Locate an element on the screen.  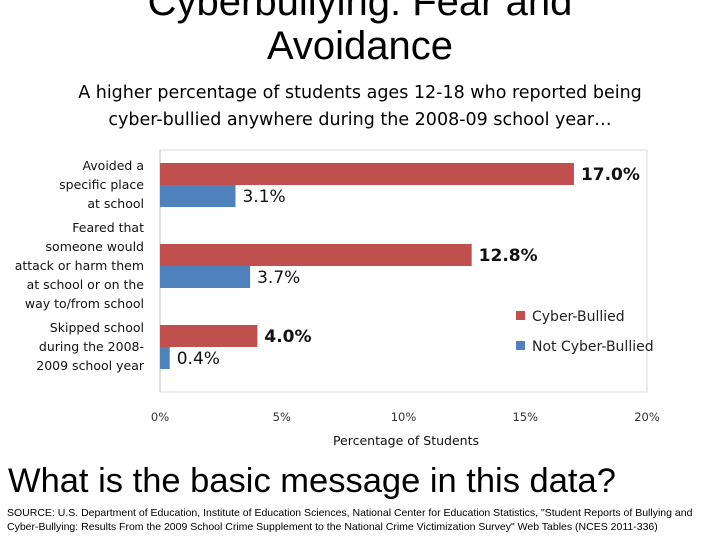
category-label-line: 2009 school year is located at coordinates (90, 365).